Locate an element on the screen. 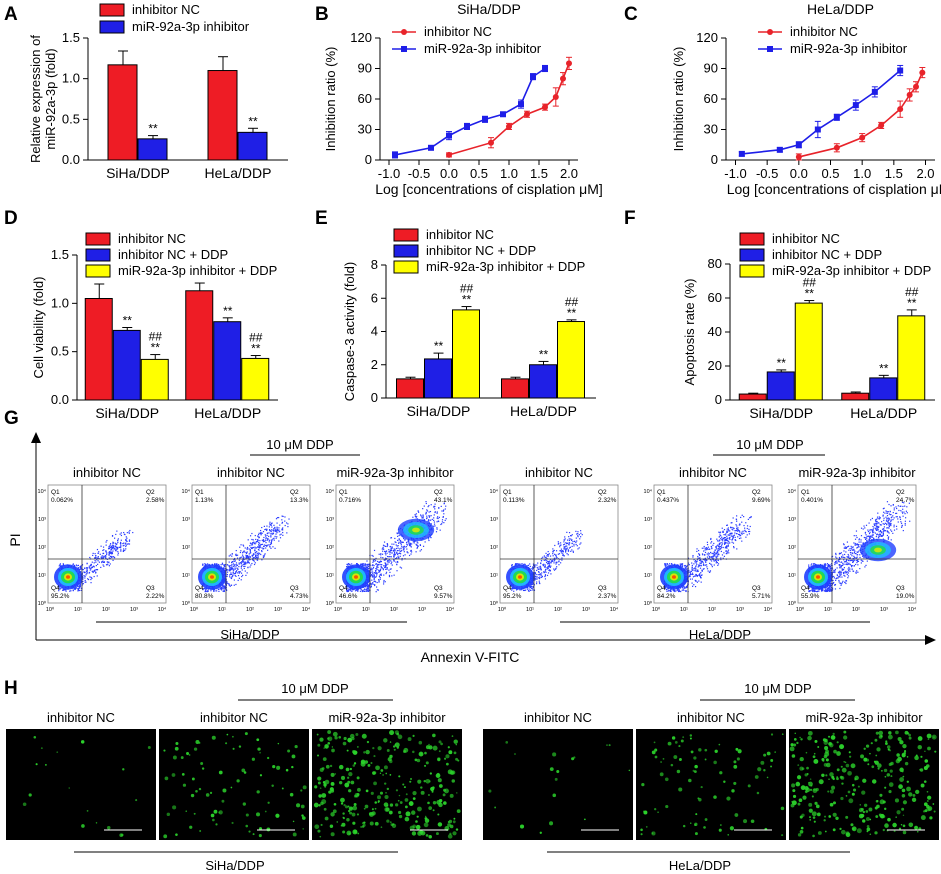 The width and height of the screenshot is (941, 874). x-tick-label: 0.0 is located at coordinates (449, 173).